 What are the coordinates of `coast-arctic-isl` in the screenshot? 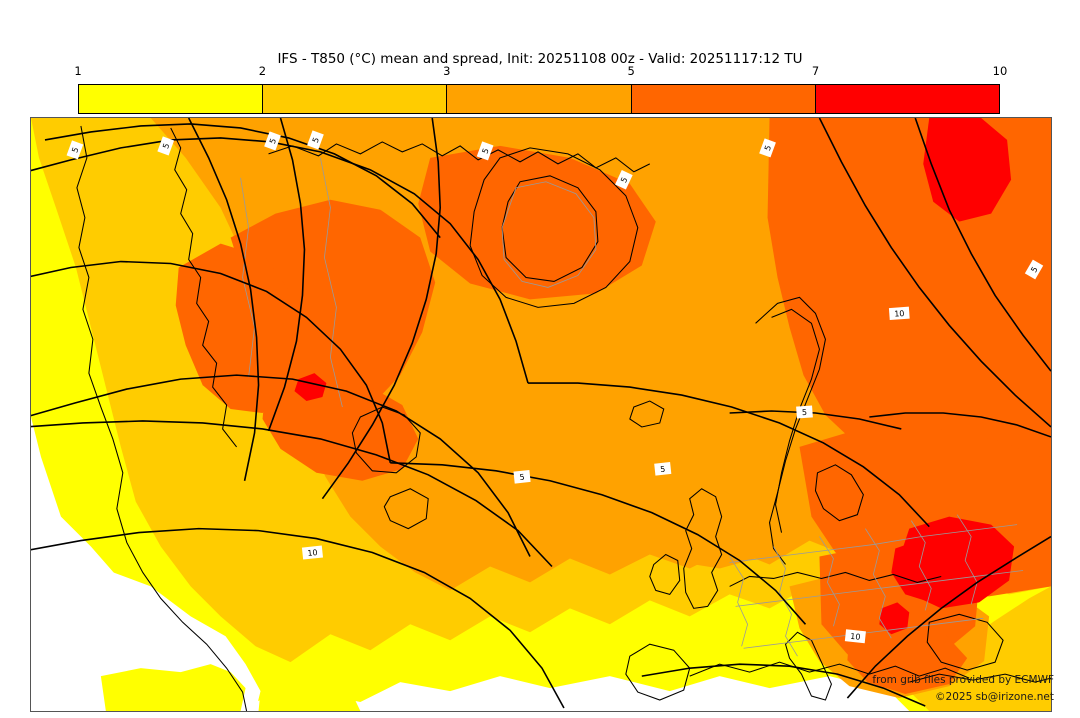 It's located at (459, 157).